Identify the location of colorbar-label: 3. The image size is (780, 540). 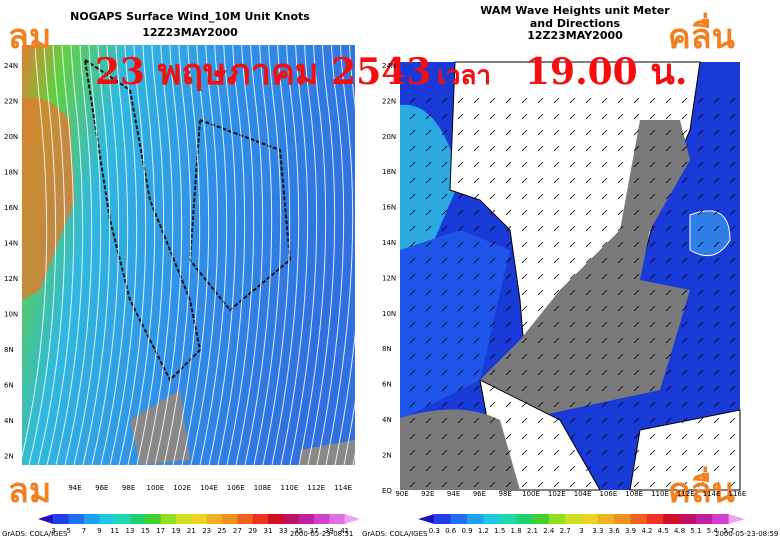
(53, 531).